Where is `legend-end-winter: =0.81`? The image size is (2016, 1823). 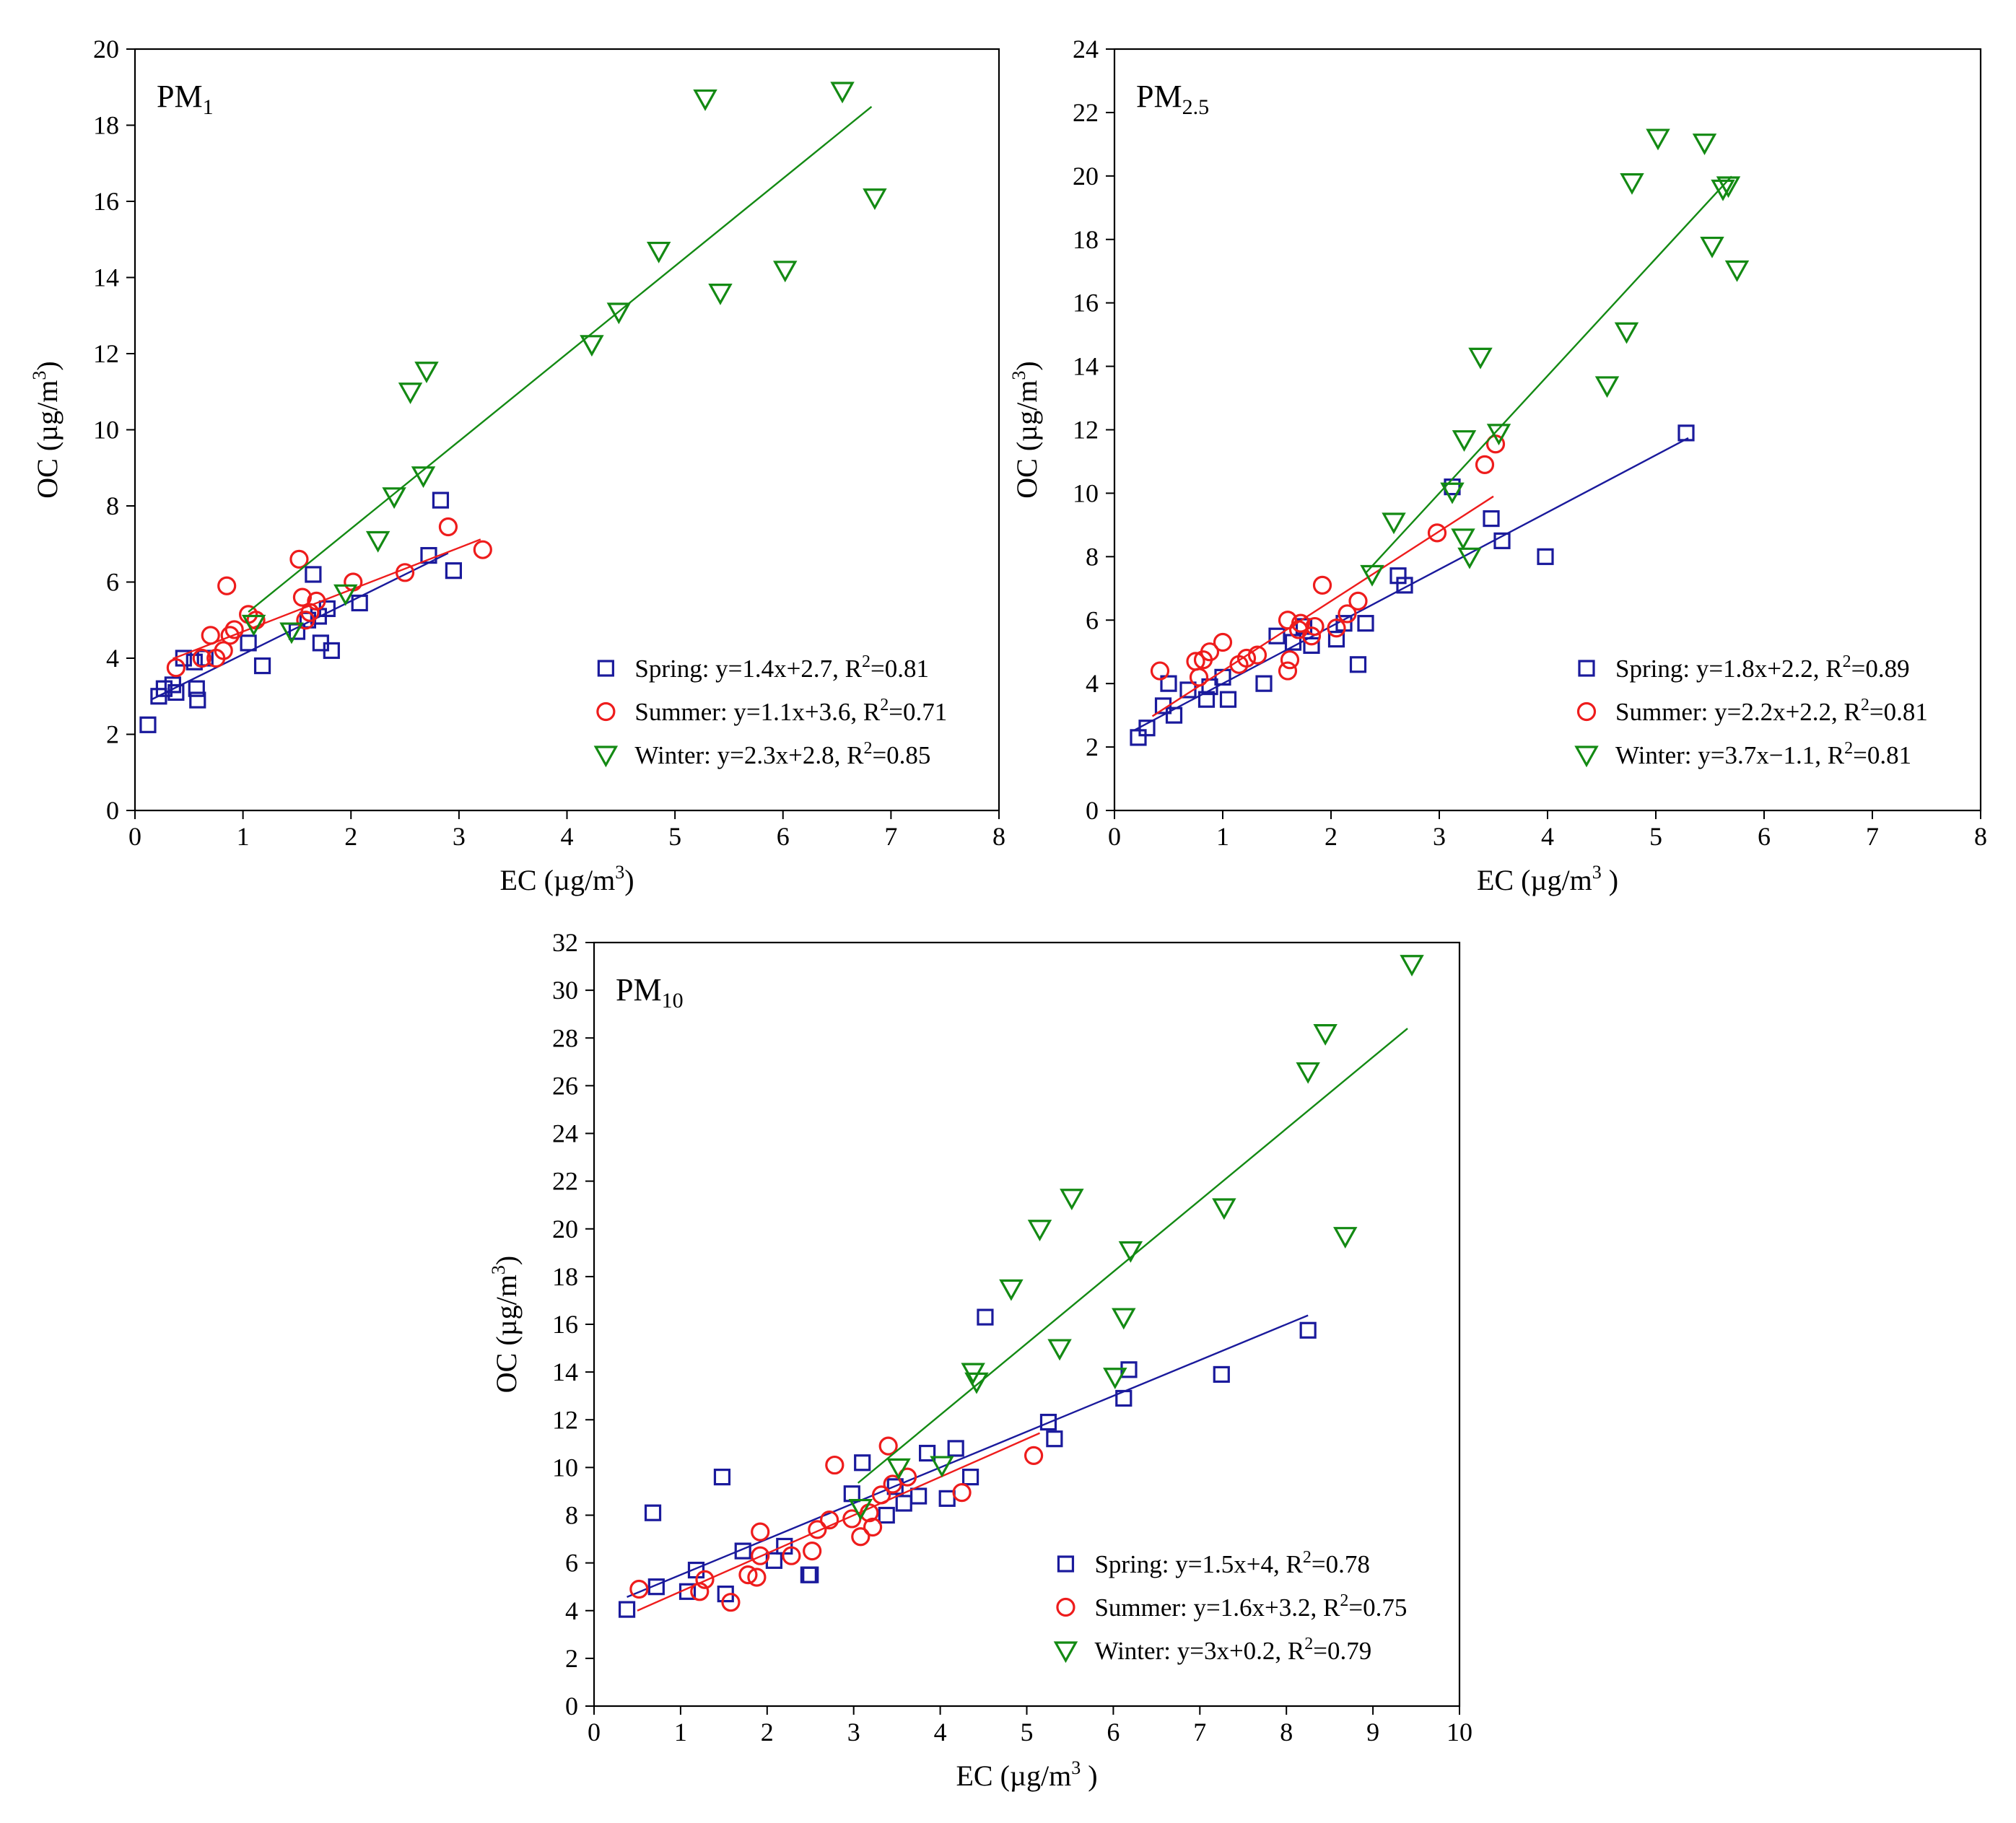 legend-end-winter: =0.81 is located at coordinates (1882, 755).